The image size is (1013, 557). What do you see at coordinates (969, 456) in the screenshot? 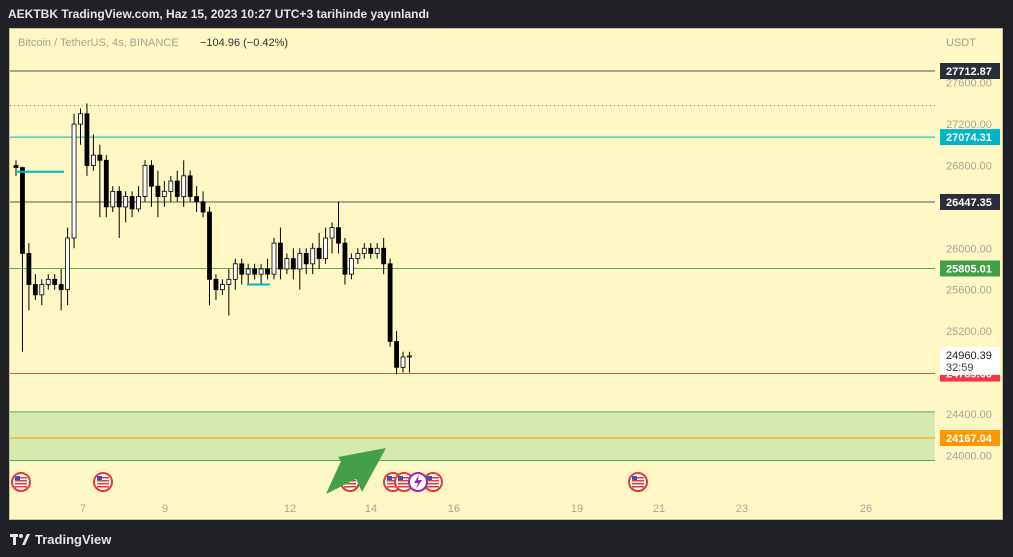
I see `y-tick-label: 24000.00` at bounding box center [969, 456].